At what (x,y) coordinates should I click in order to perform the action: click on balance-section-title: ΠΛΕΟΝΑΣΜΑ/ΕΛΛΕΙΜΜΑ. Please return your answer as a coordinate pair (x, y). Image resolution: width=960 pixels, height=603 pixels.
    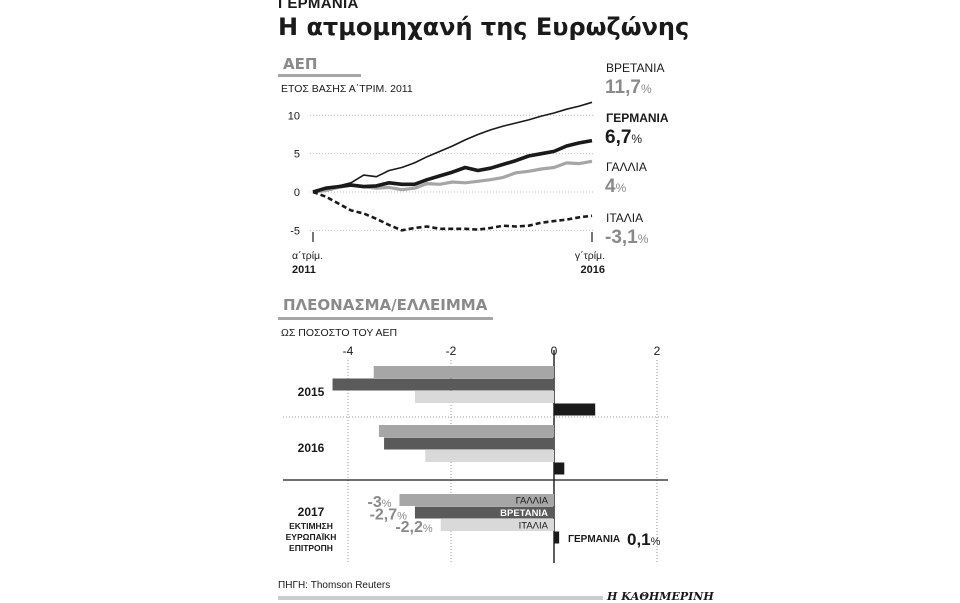
    Looking at the image, I should click on (385, 305).